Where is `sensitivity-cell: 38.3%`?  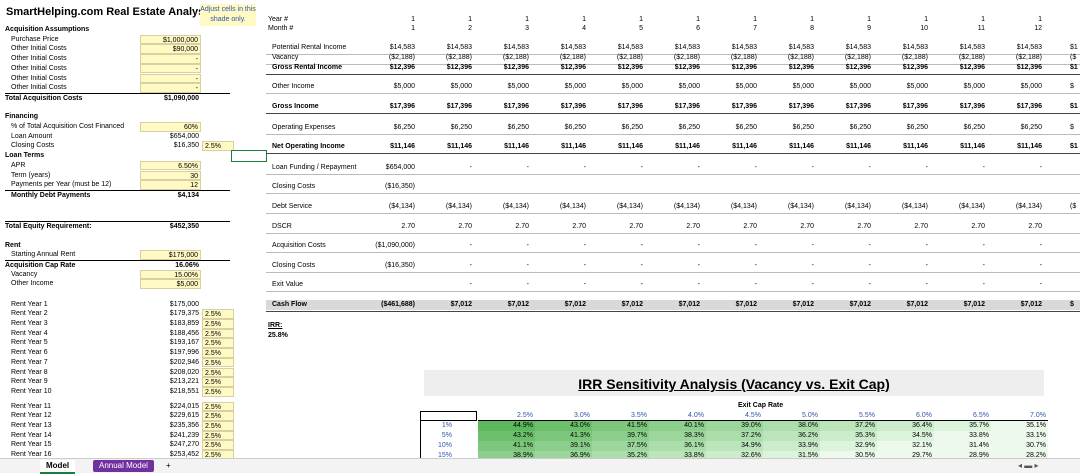
sensitivity-cell: 38.3% is located at coordinates (677, 436).